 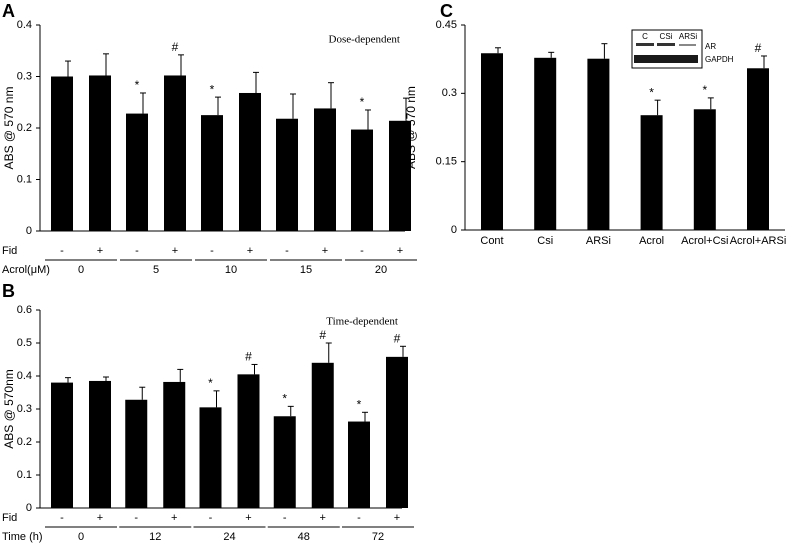 What do you see at coordinates (26, 270) in the screenshot?
I see `group-row-label: Acrol(μM)` at bounding box center [26, 270].